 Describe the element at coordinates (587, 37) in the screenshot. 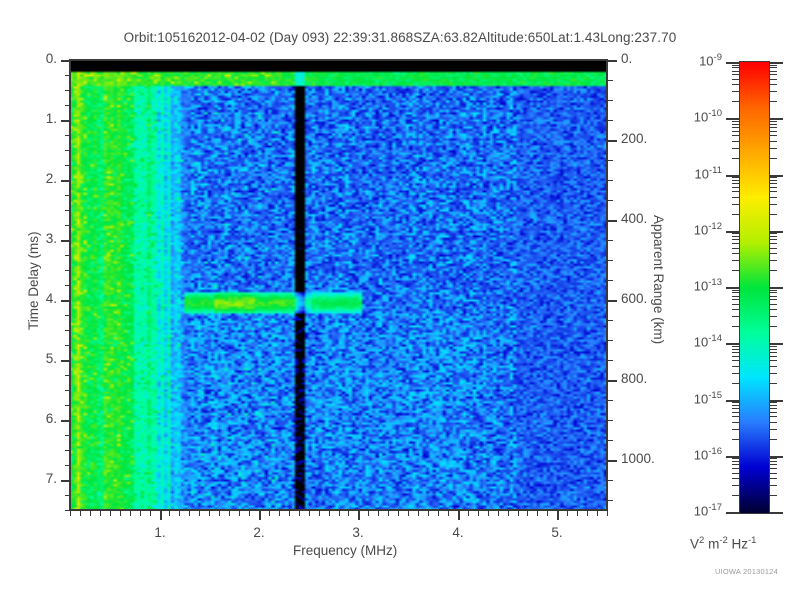

I see `lat-value: 1.43` at that location.